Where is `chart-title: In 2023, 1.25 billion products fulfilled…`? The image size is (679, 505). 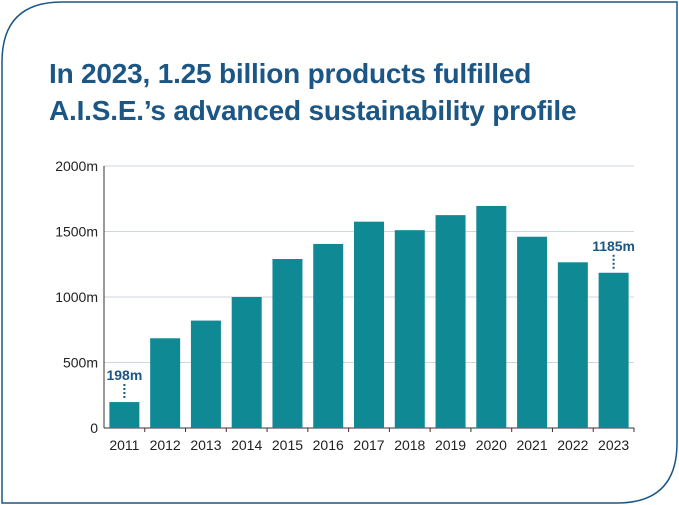
chart-title: In 2023, 1.25 billion products fulfilled… is located at coordinates (313, 92).